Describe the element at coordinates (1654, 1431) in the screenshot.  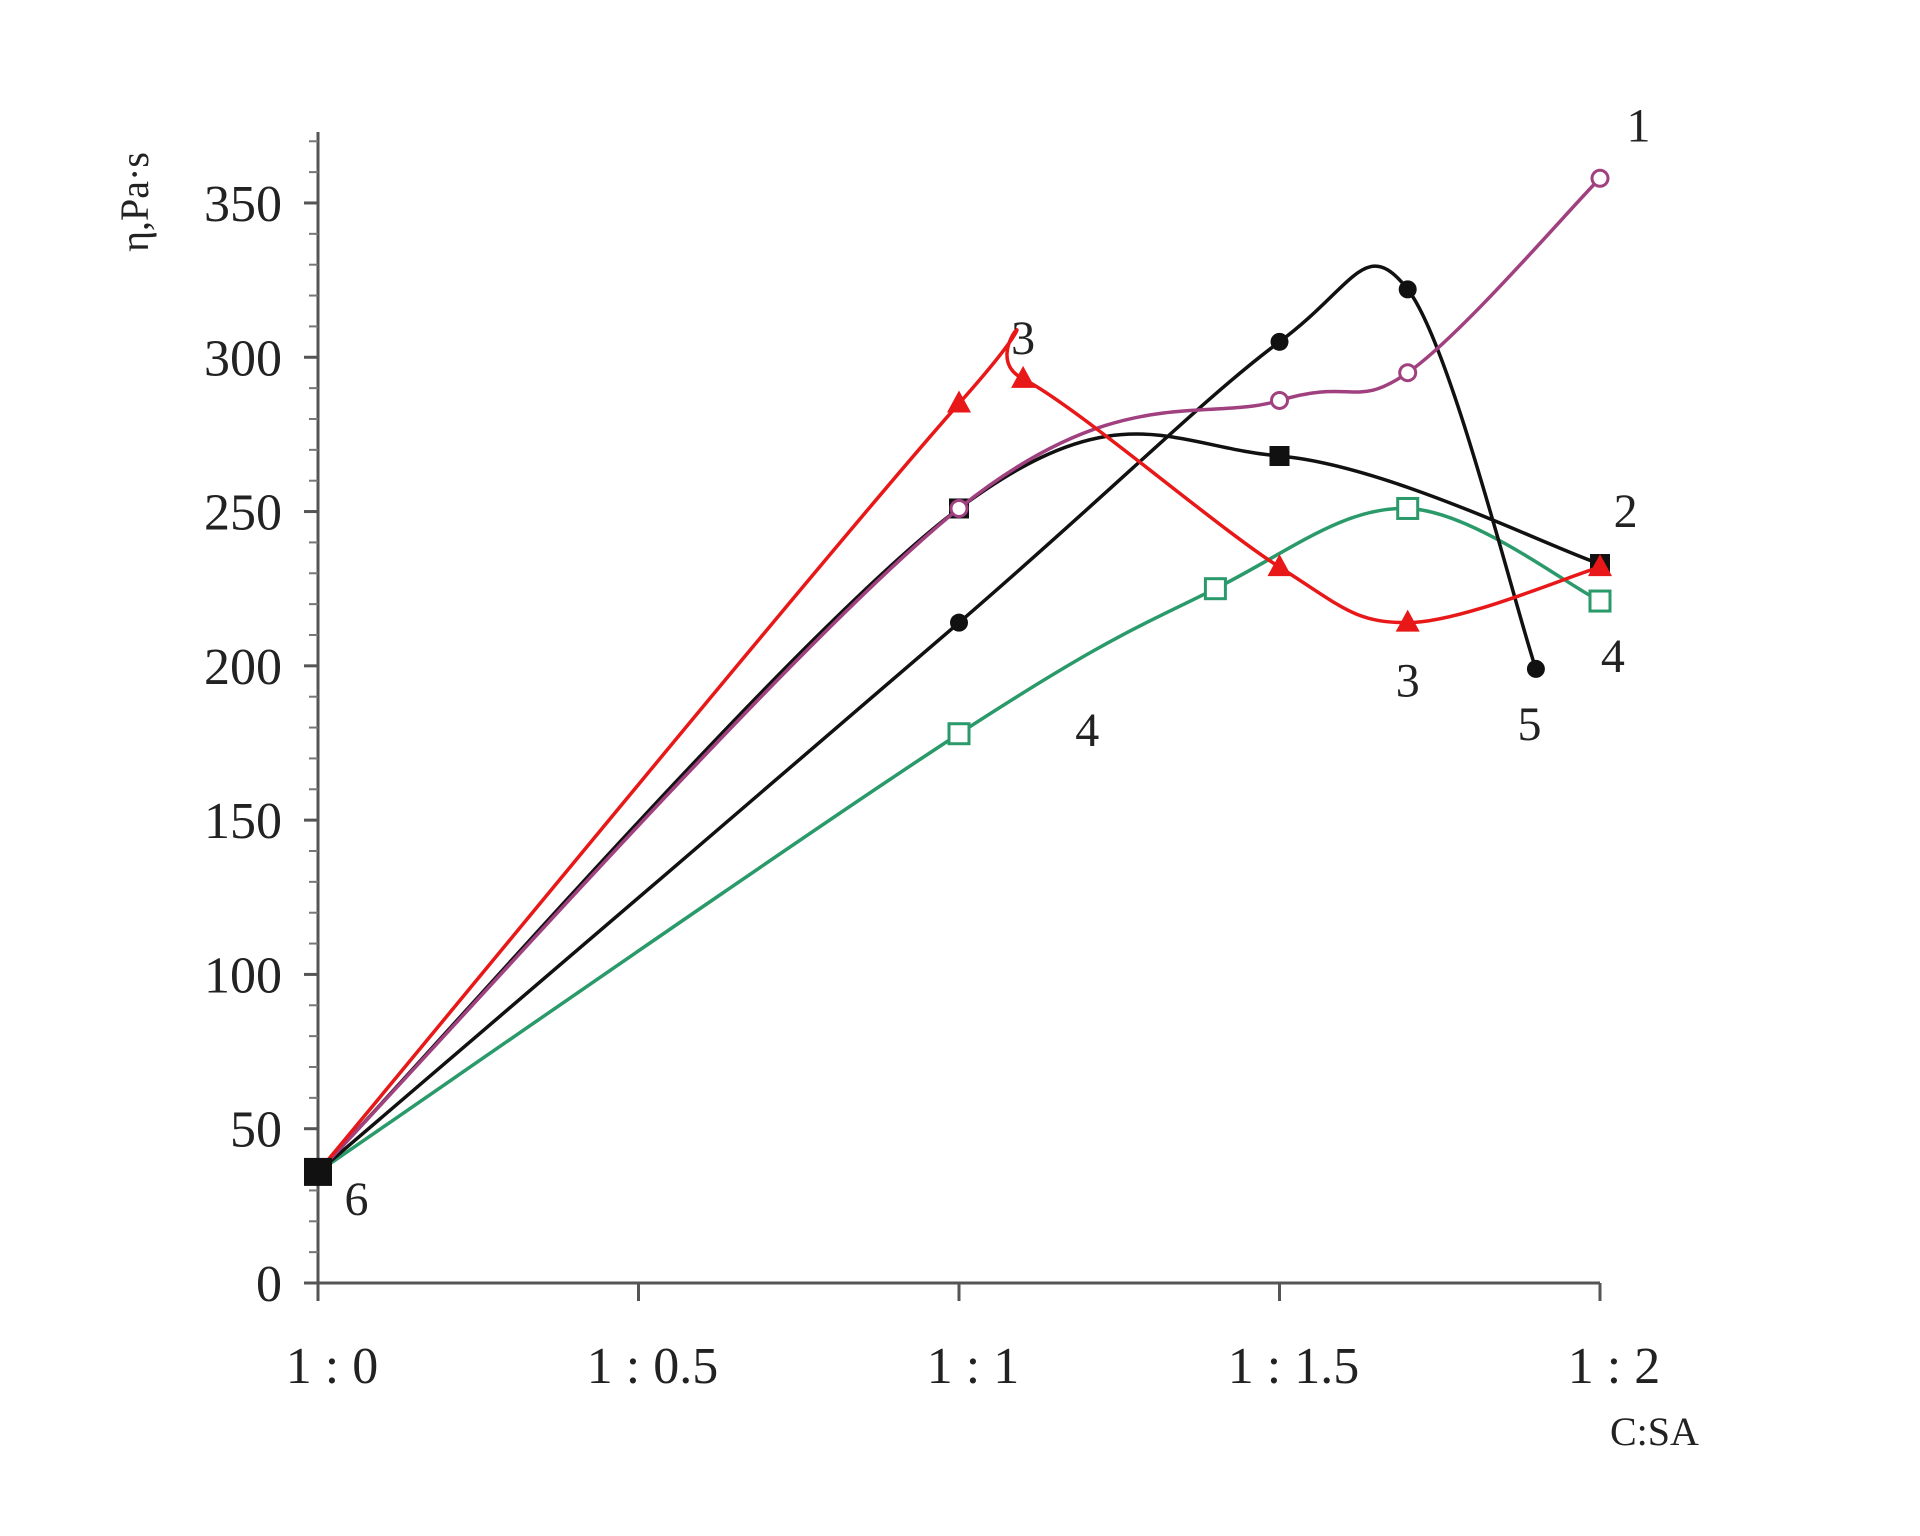
I see `x-axis-title: C:SA` at that location.